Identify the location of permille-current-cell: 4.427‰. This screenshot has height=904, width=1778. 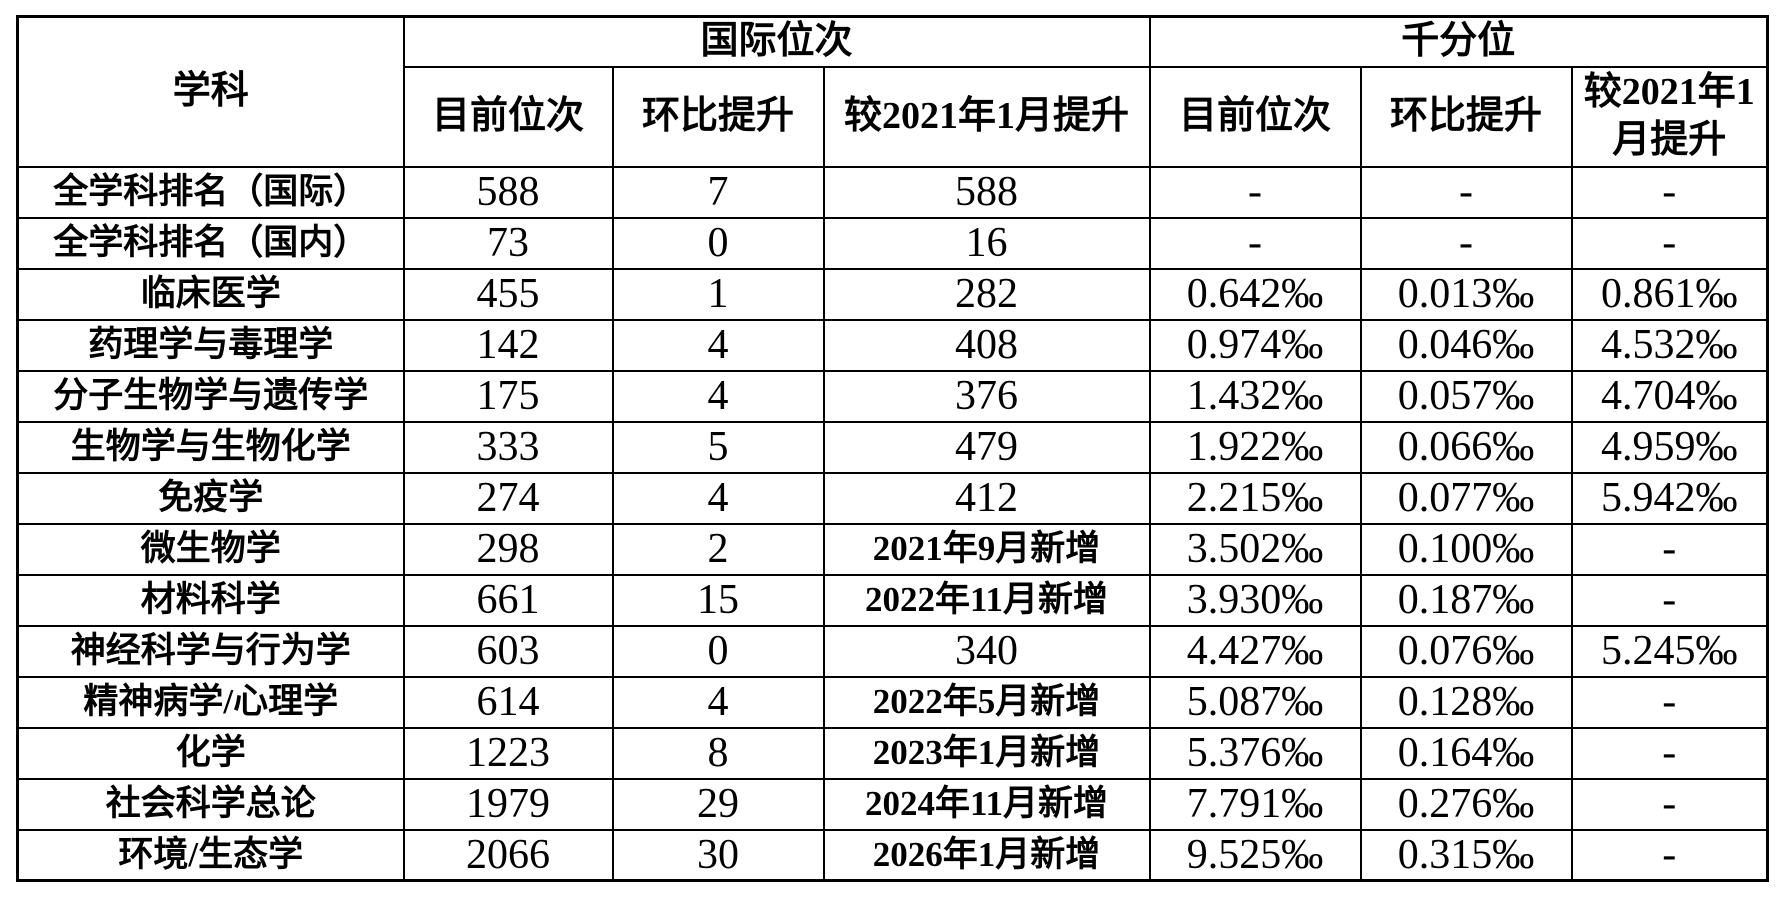
(1255, 651).